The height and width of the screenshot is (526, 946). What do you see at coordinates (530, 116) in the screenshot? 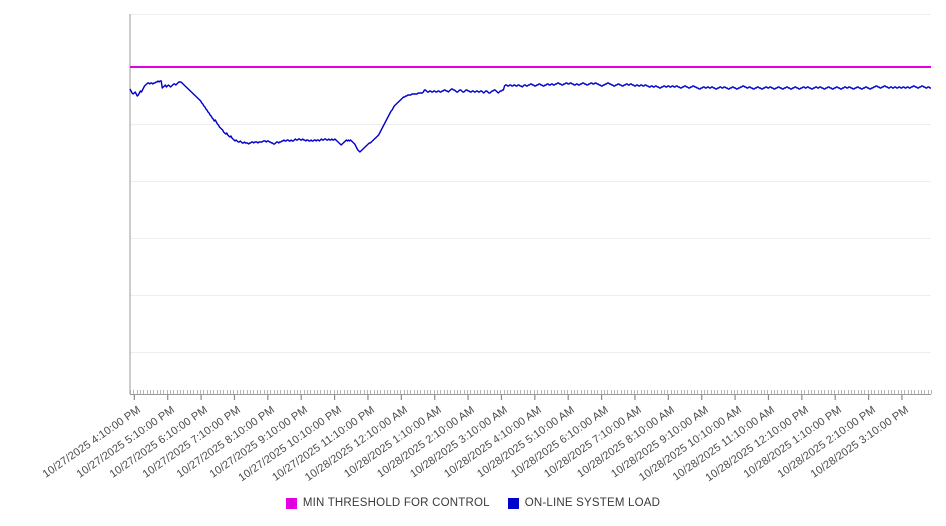
I see `series-line-online-system-load` at bounding box center [530, 116].